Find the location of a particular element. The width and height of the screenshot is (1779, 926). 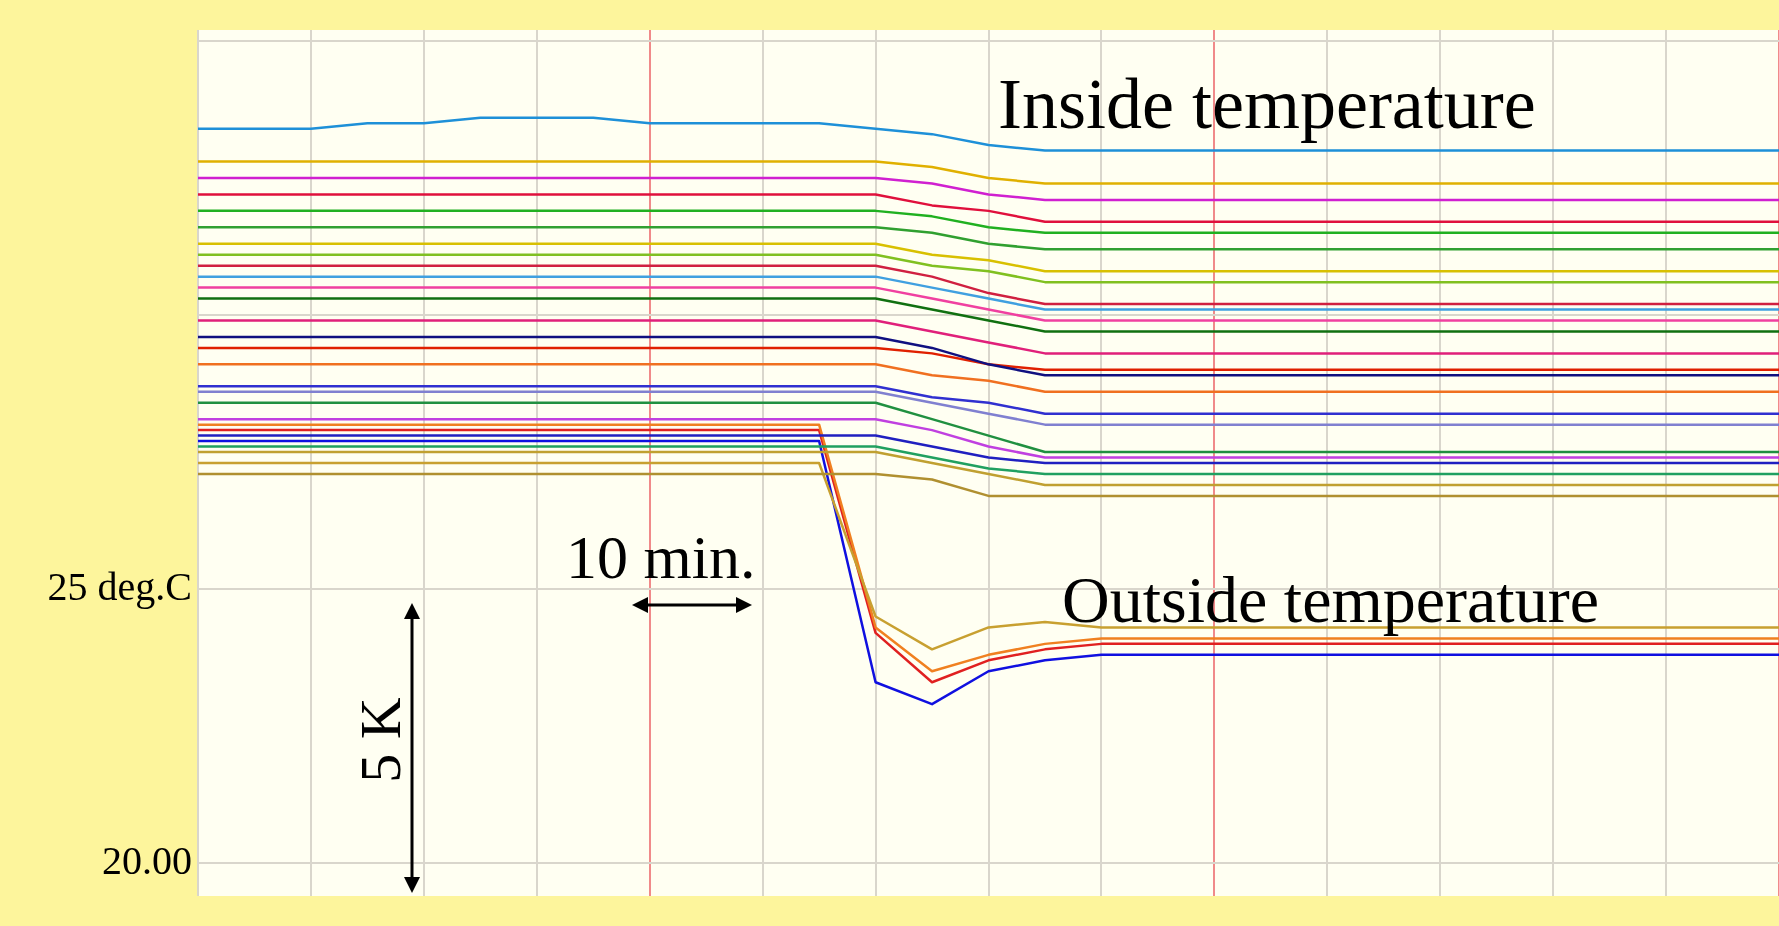

annotation: 5 K is located at coordinates (381, 740).